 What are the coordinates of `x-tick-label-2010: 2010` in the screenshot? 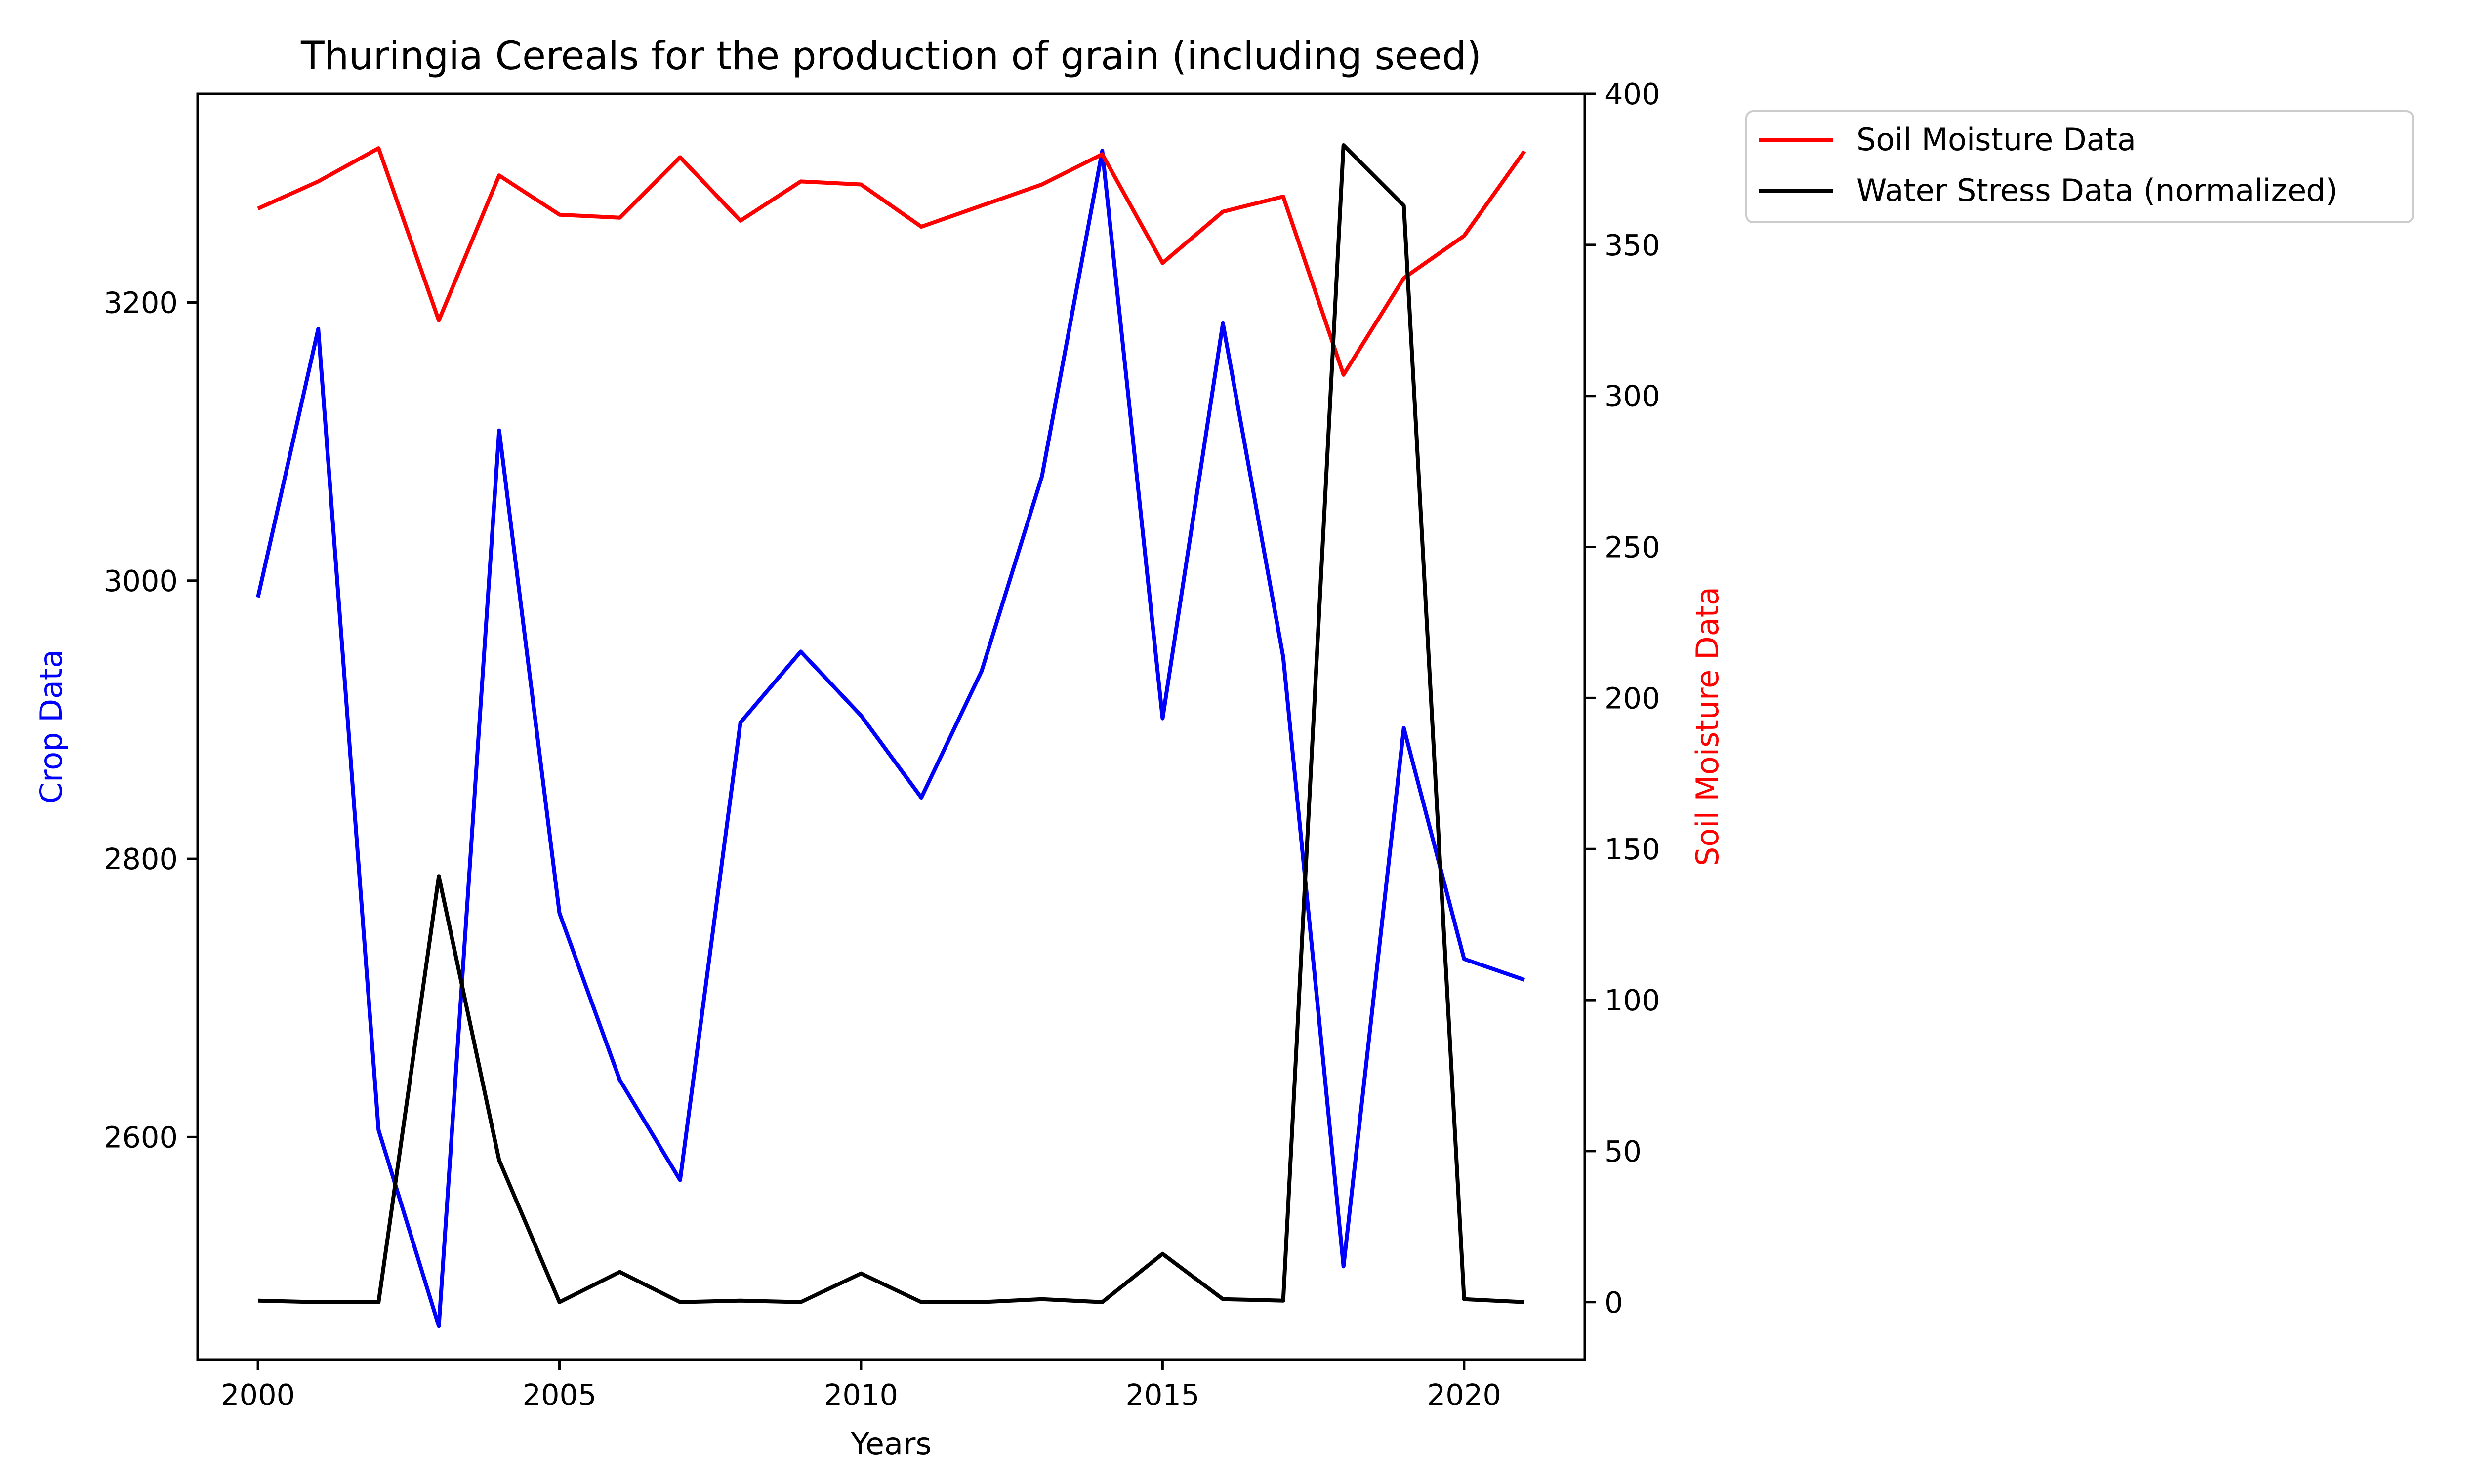 It's located at (861, 1395).